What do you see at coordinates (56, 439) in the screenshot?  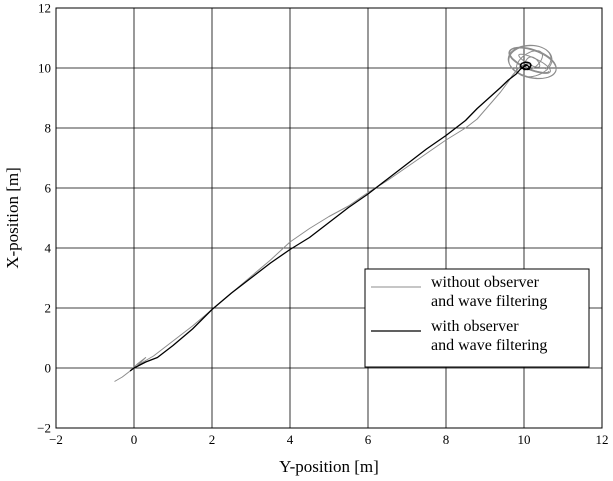 I see `x-tick-label: −2` at bounding box center [56, 439].